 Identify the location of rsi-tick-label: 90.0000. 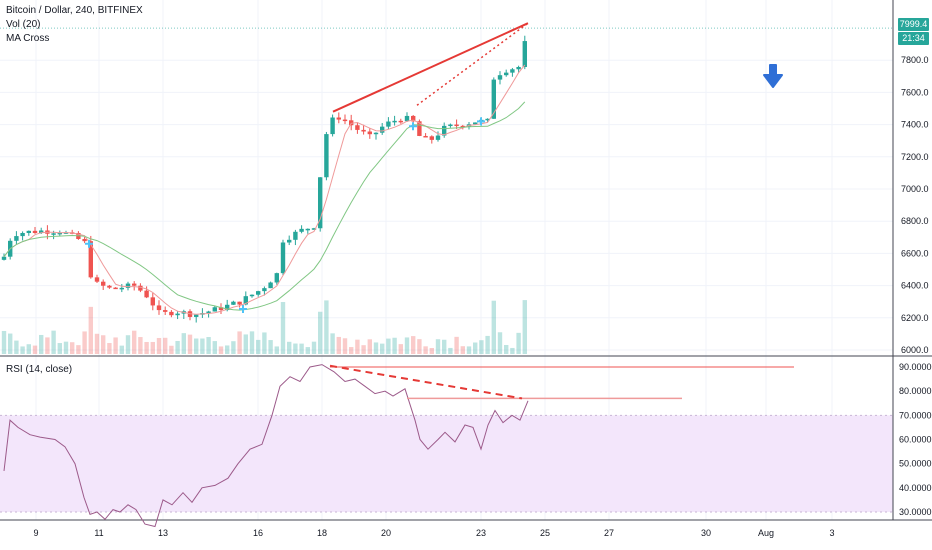
(915, 367).